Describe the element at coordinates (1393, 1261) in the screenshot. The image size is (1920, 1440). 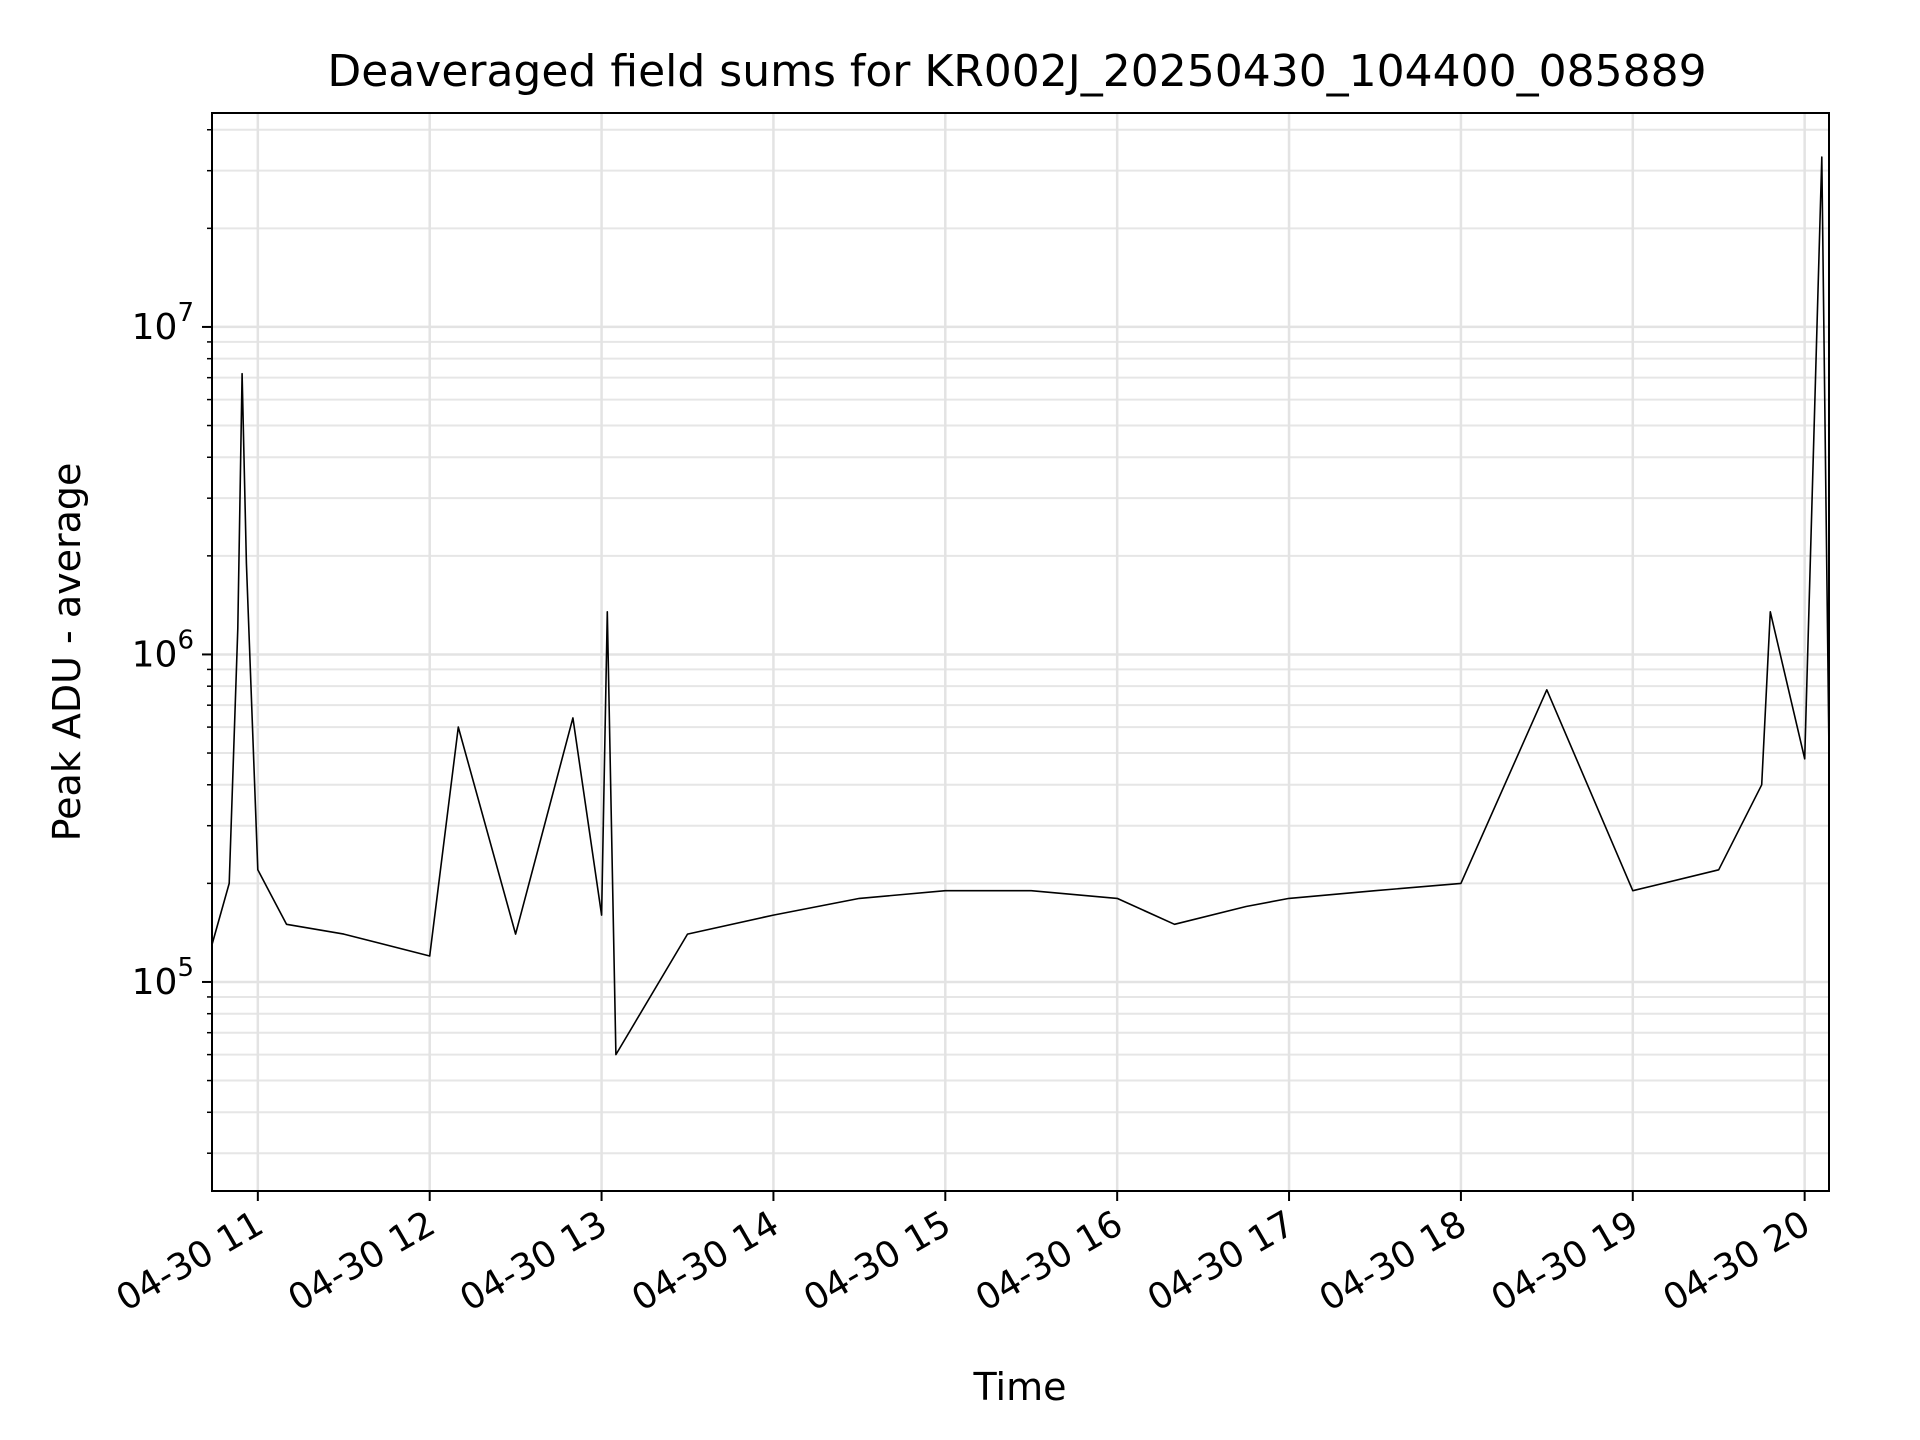
I see `x-tick-label: 04-30 18` at that location.